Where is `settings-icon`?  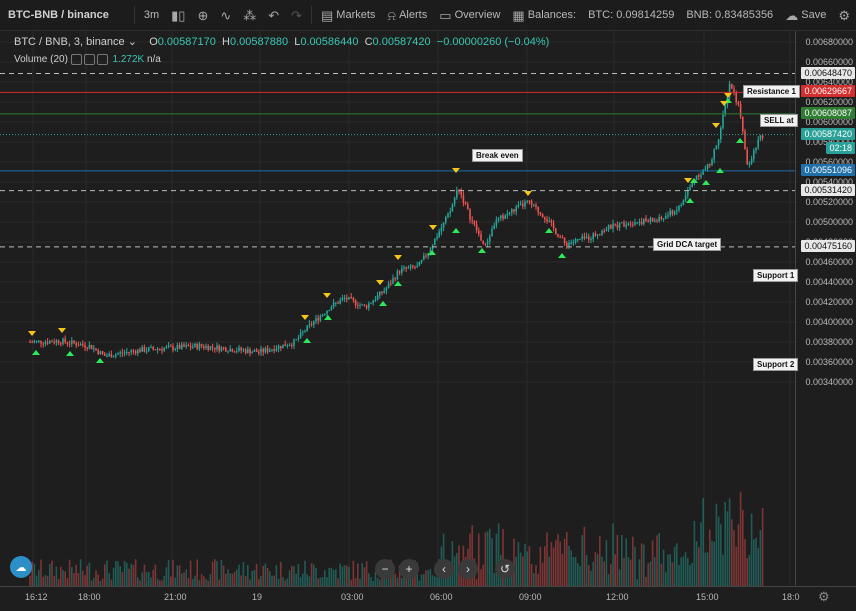
settings-icon is located at coordinates (89, 59).